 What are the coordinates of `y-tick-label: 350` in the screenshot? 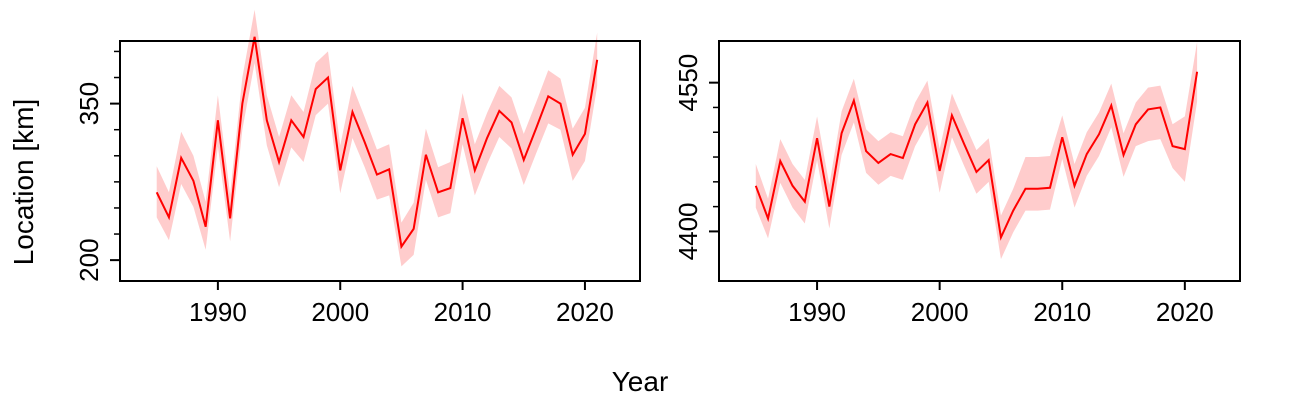 It's located at (89, 103).